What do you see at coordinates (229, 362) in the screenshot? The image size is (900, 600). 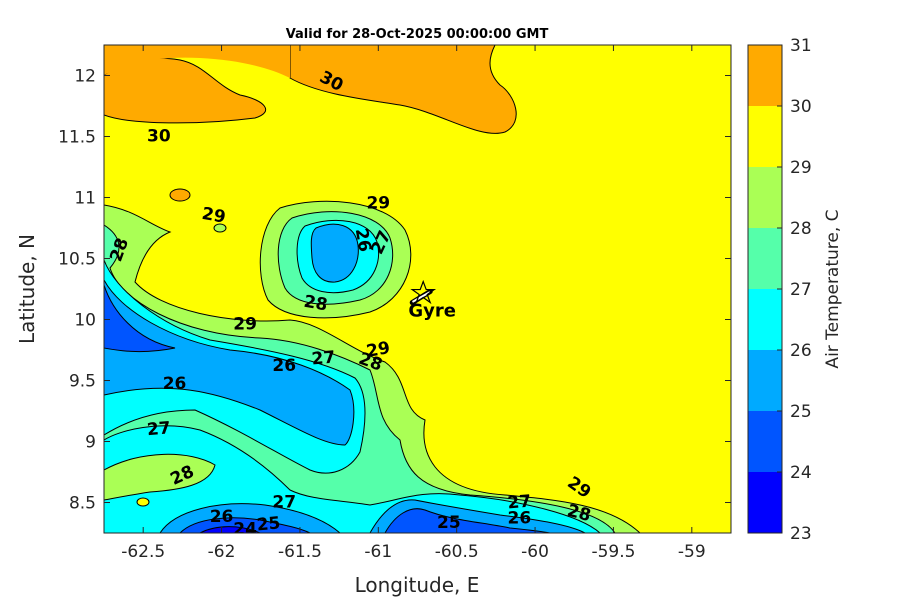 I see `band-24-25-main` at bounding box center [229, 362].